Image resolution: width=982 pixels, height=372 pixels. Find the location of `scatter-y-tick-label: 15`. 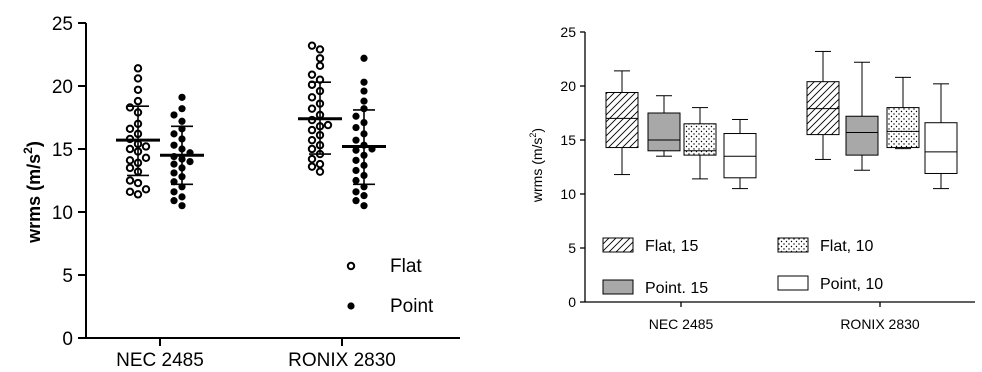

scatter-y-tick-label: 15 is located at coordinates (62, 150).